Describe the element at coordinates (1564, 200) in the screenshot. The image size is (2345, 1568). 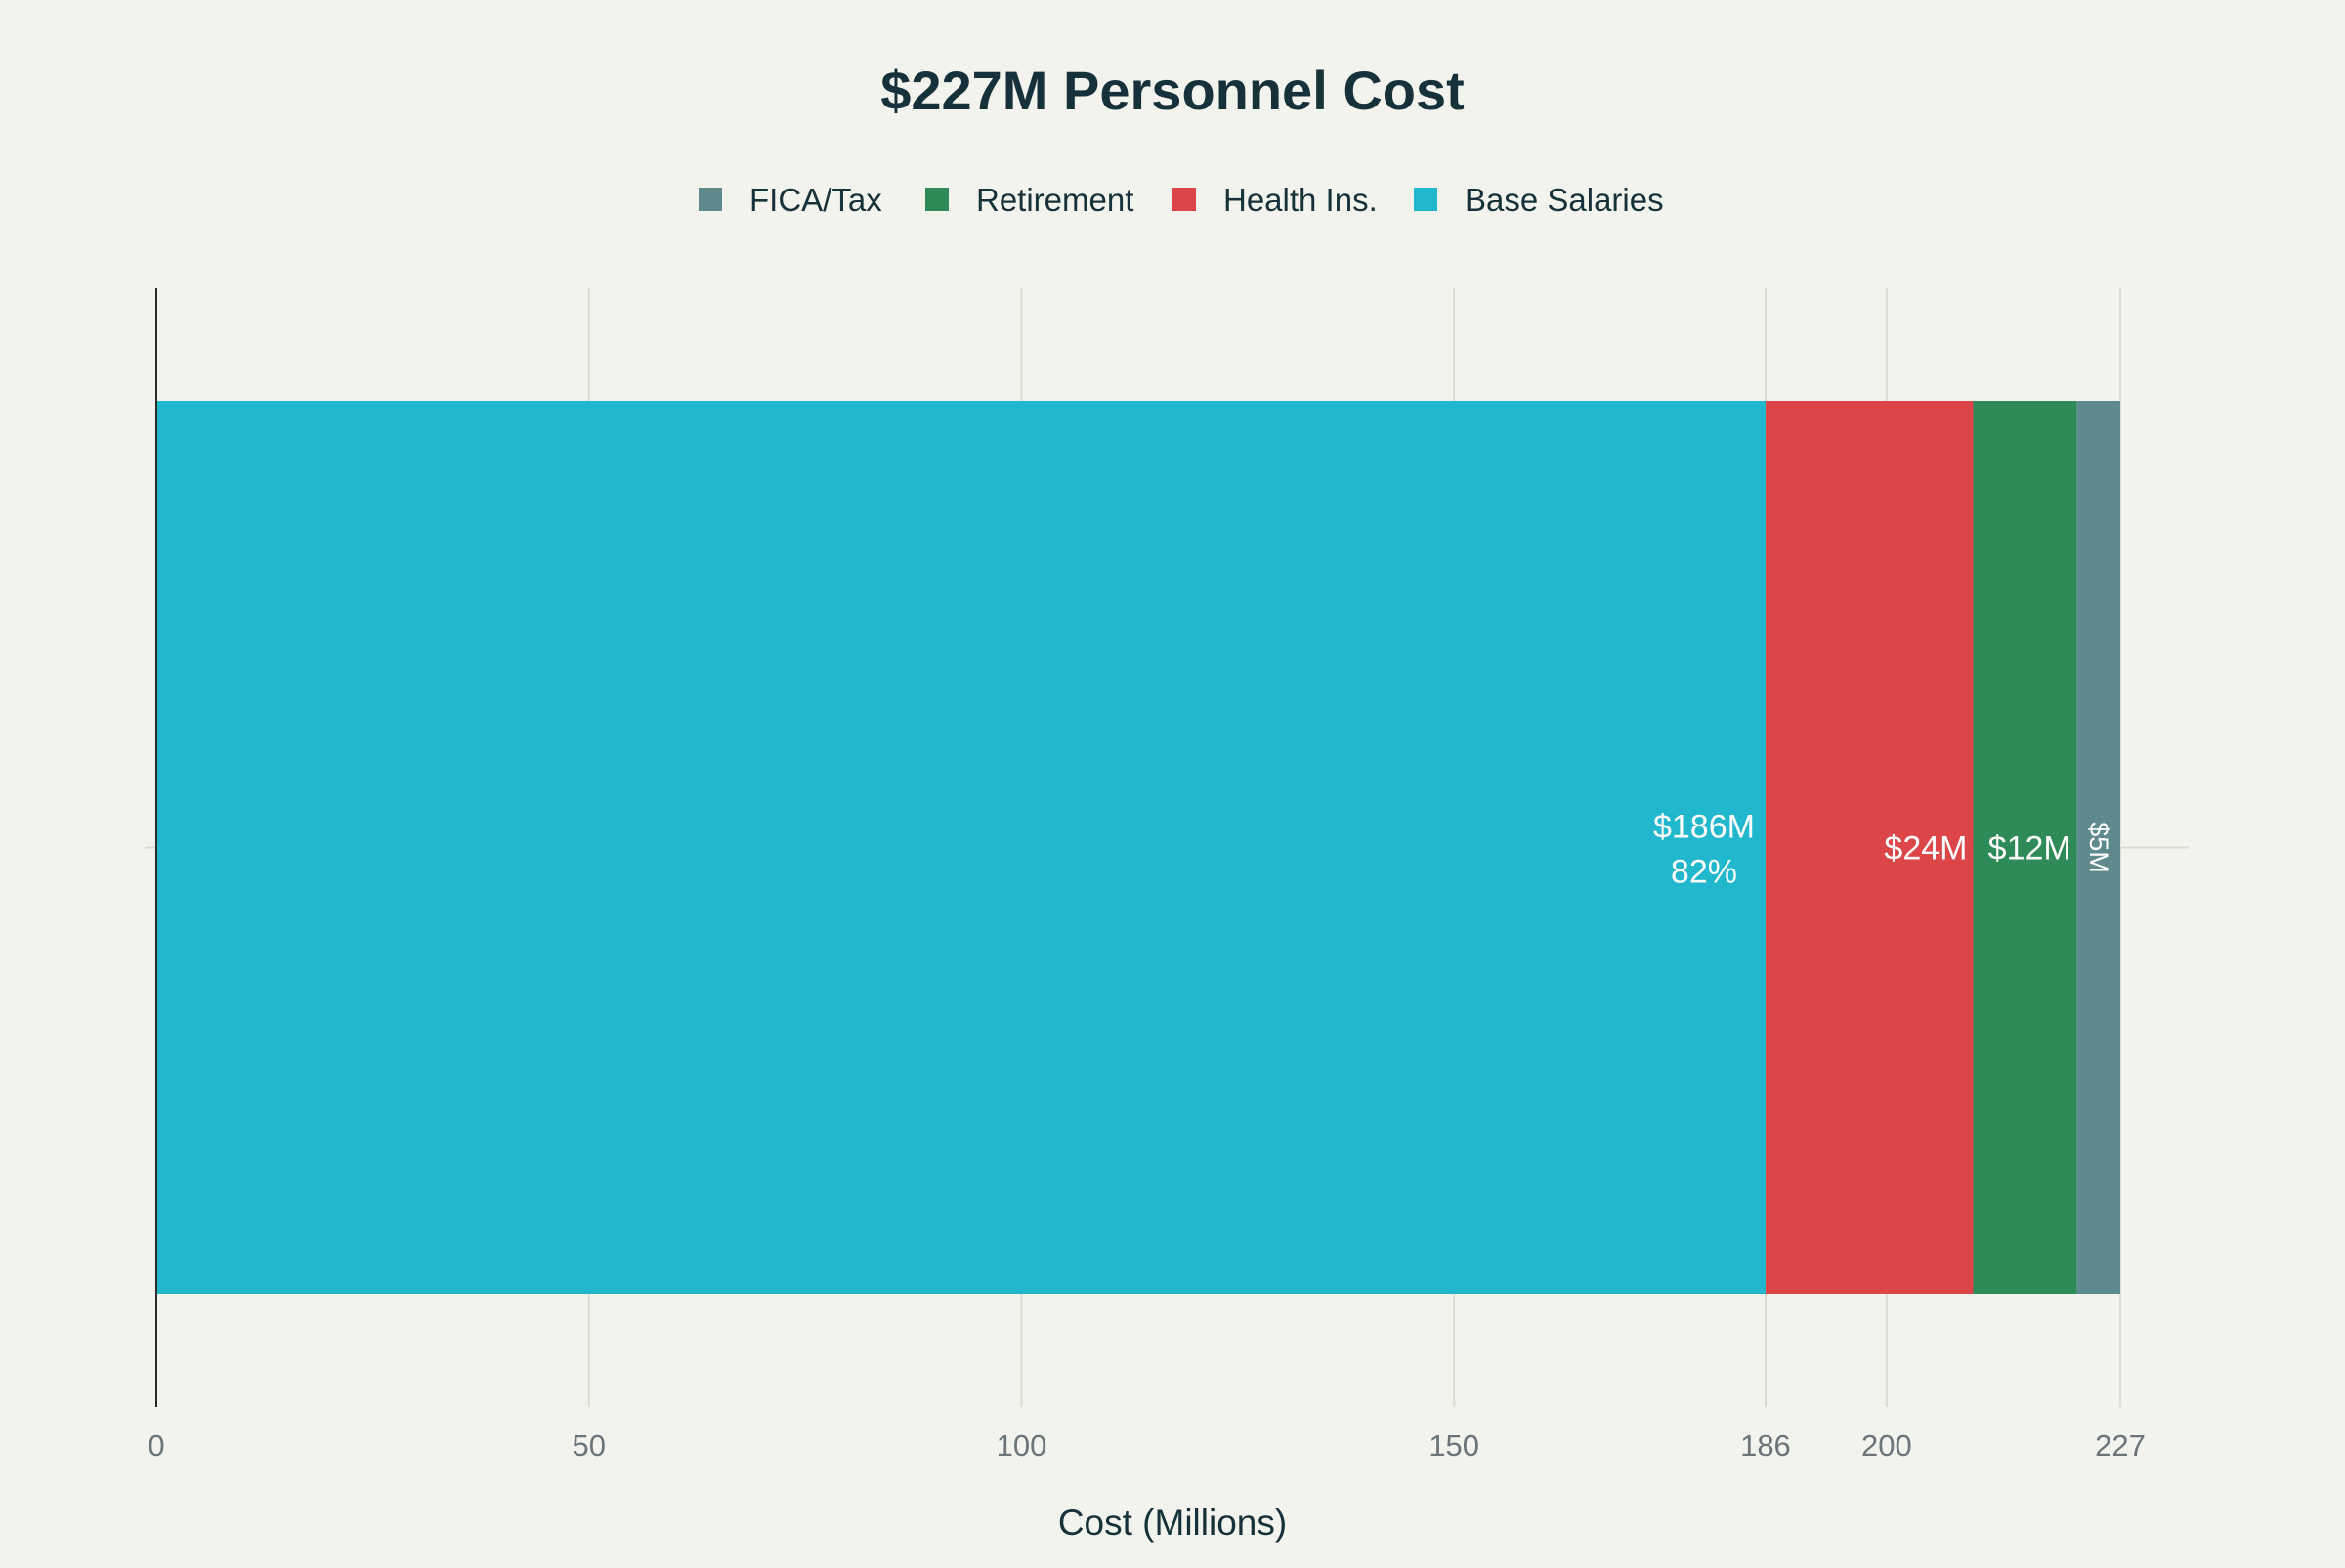
I see `legend-label: Base Salaries` at that location.